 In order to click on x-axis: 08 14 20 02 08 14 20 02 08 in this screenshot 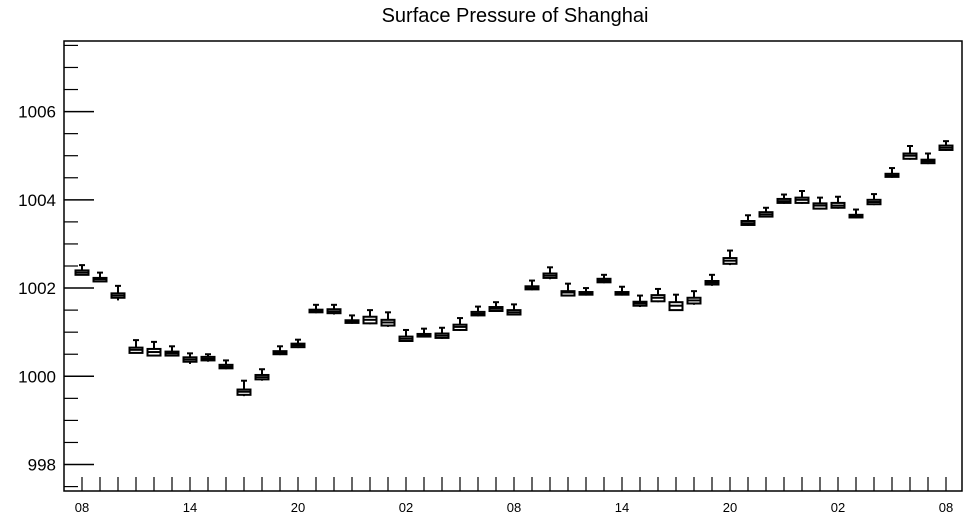, I will do `click(514, 496)`.